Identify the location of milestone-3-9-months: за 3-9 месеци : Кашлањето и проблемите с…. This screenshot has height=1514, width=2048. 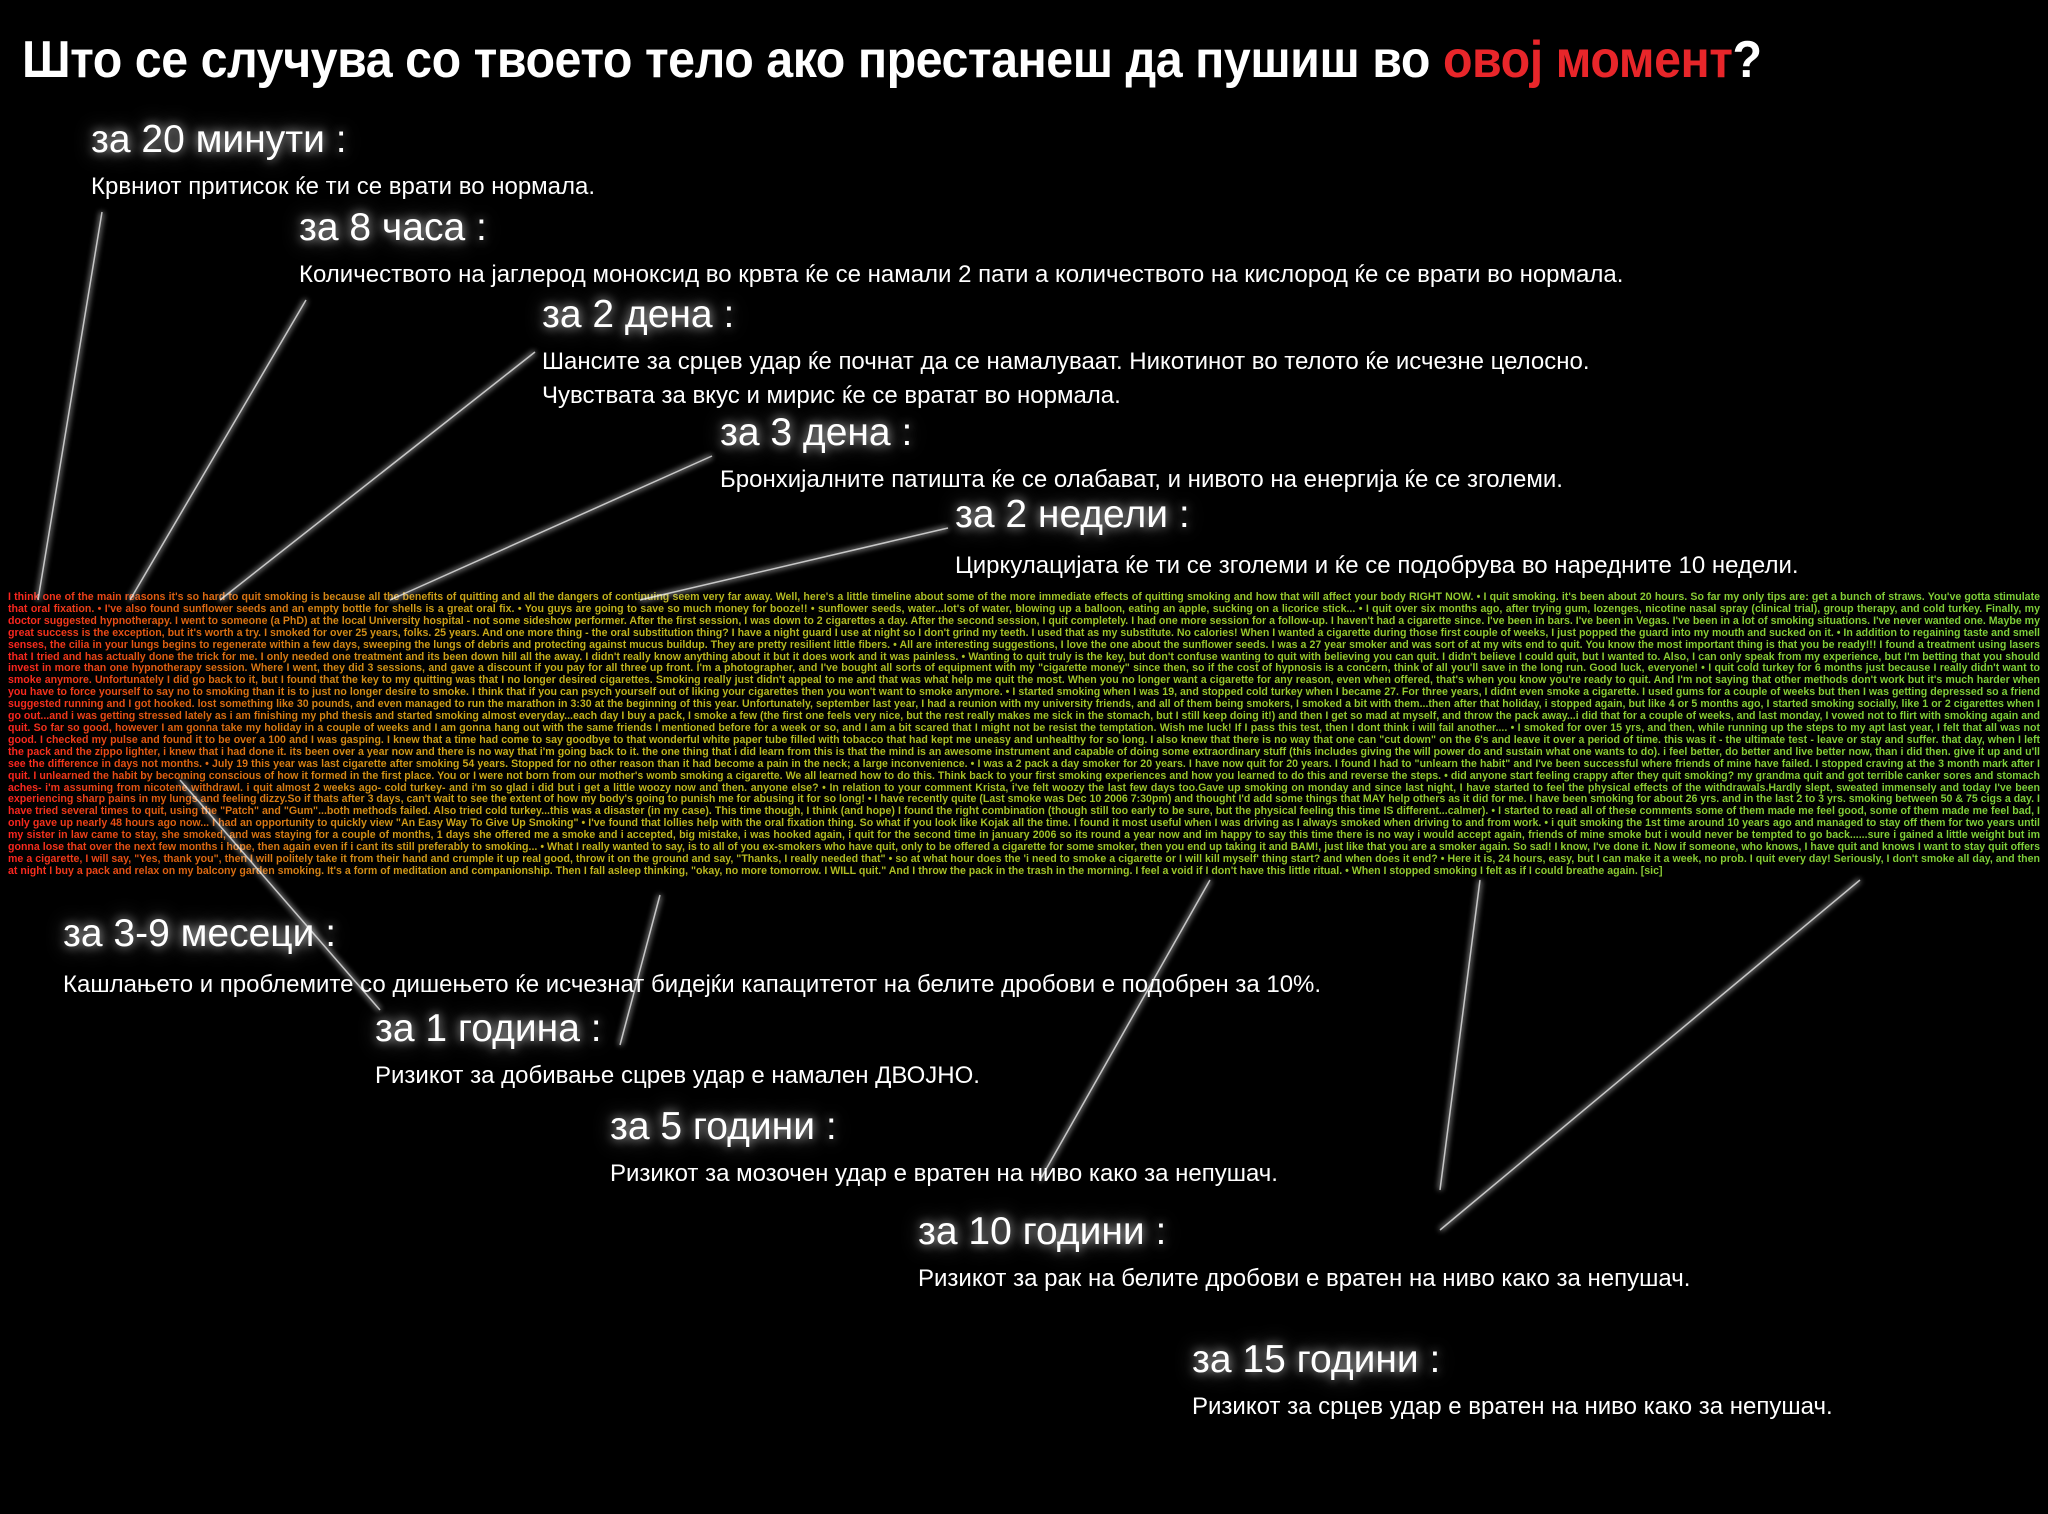
(692, 957).